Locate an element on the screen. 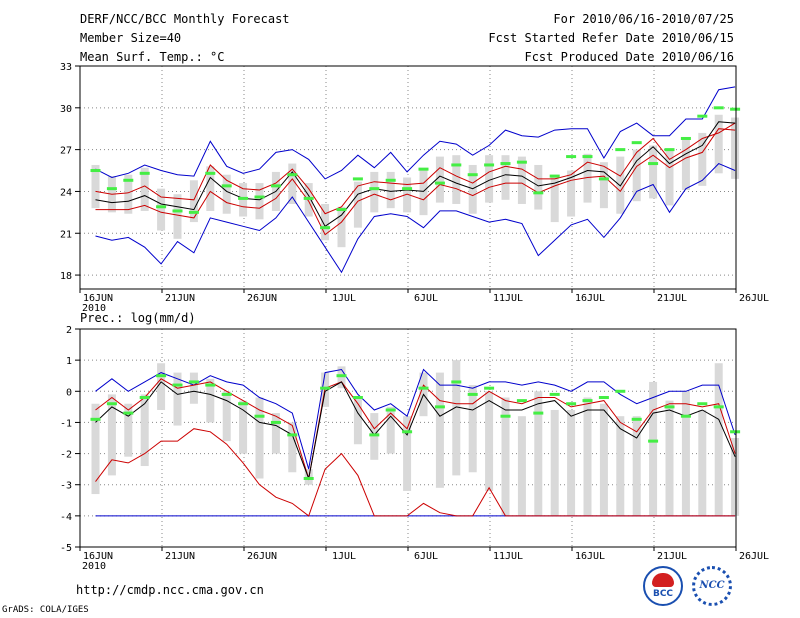 The height and width of the screenshot is (618, 800). prec-y-tick-label: -4 is located at coordinates (66, 517).